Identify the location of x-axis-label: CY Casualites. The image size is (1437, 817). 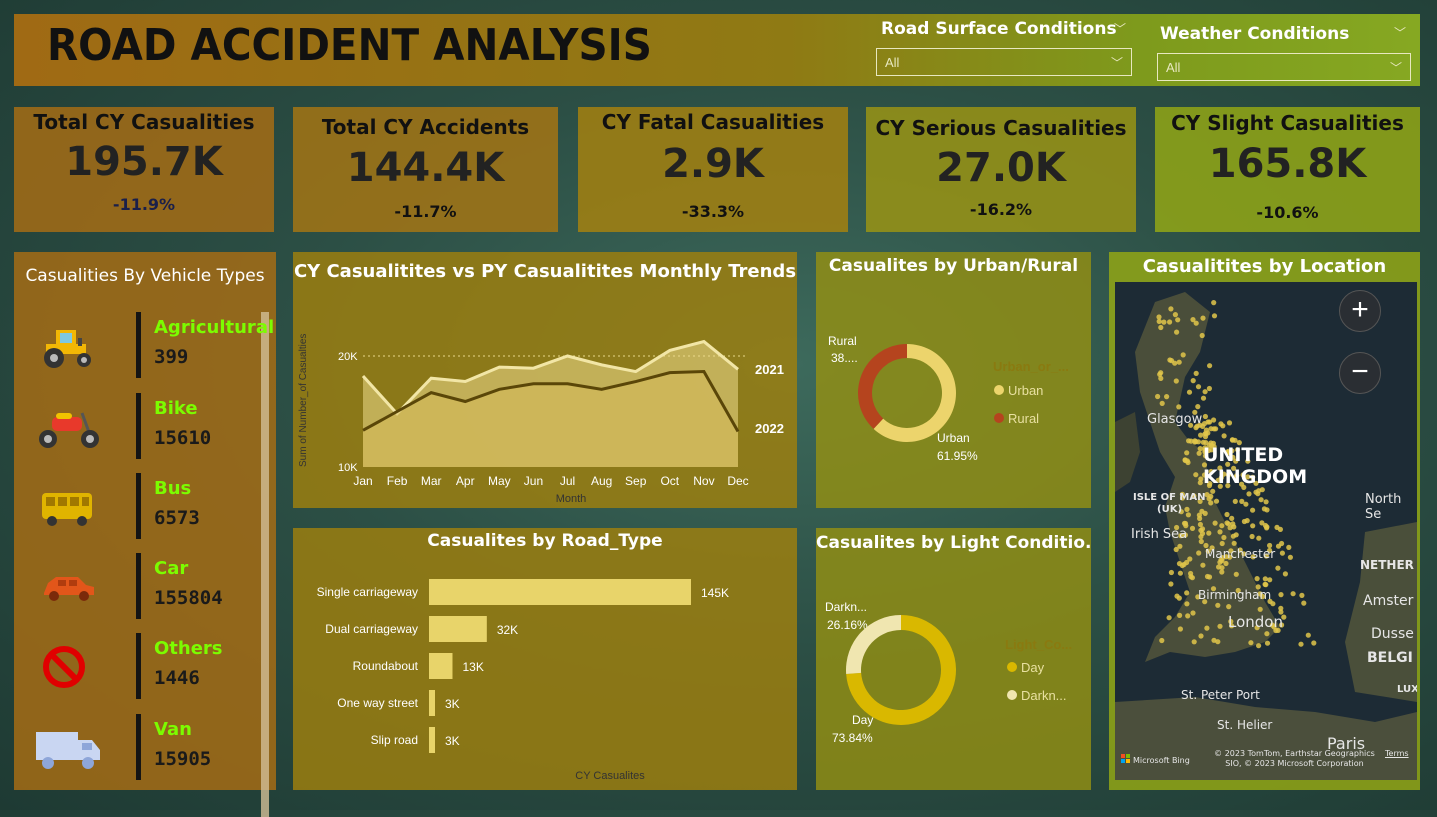
(610, 776).